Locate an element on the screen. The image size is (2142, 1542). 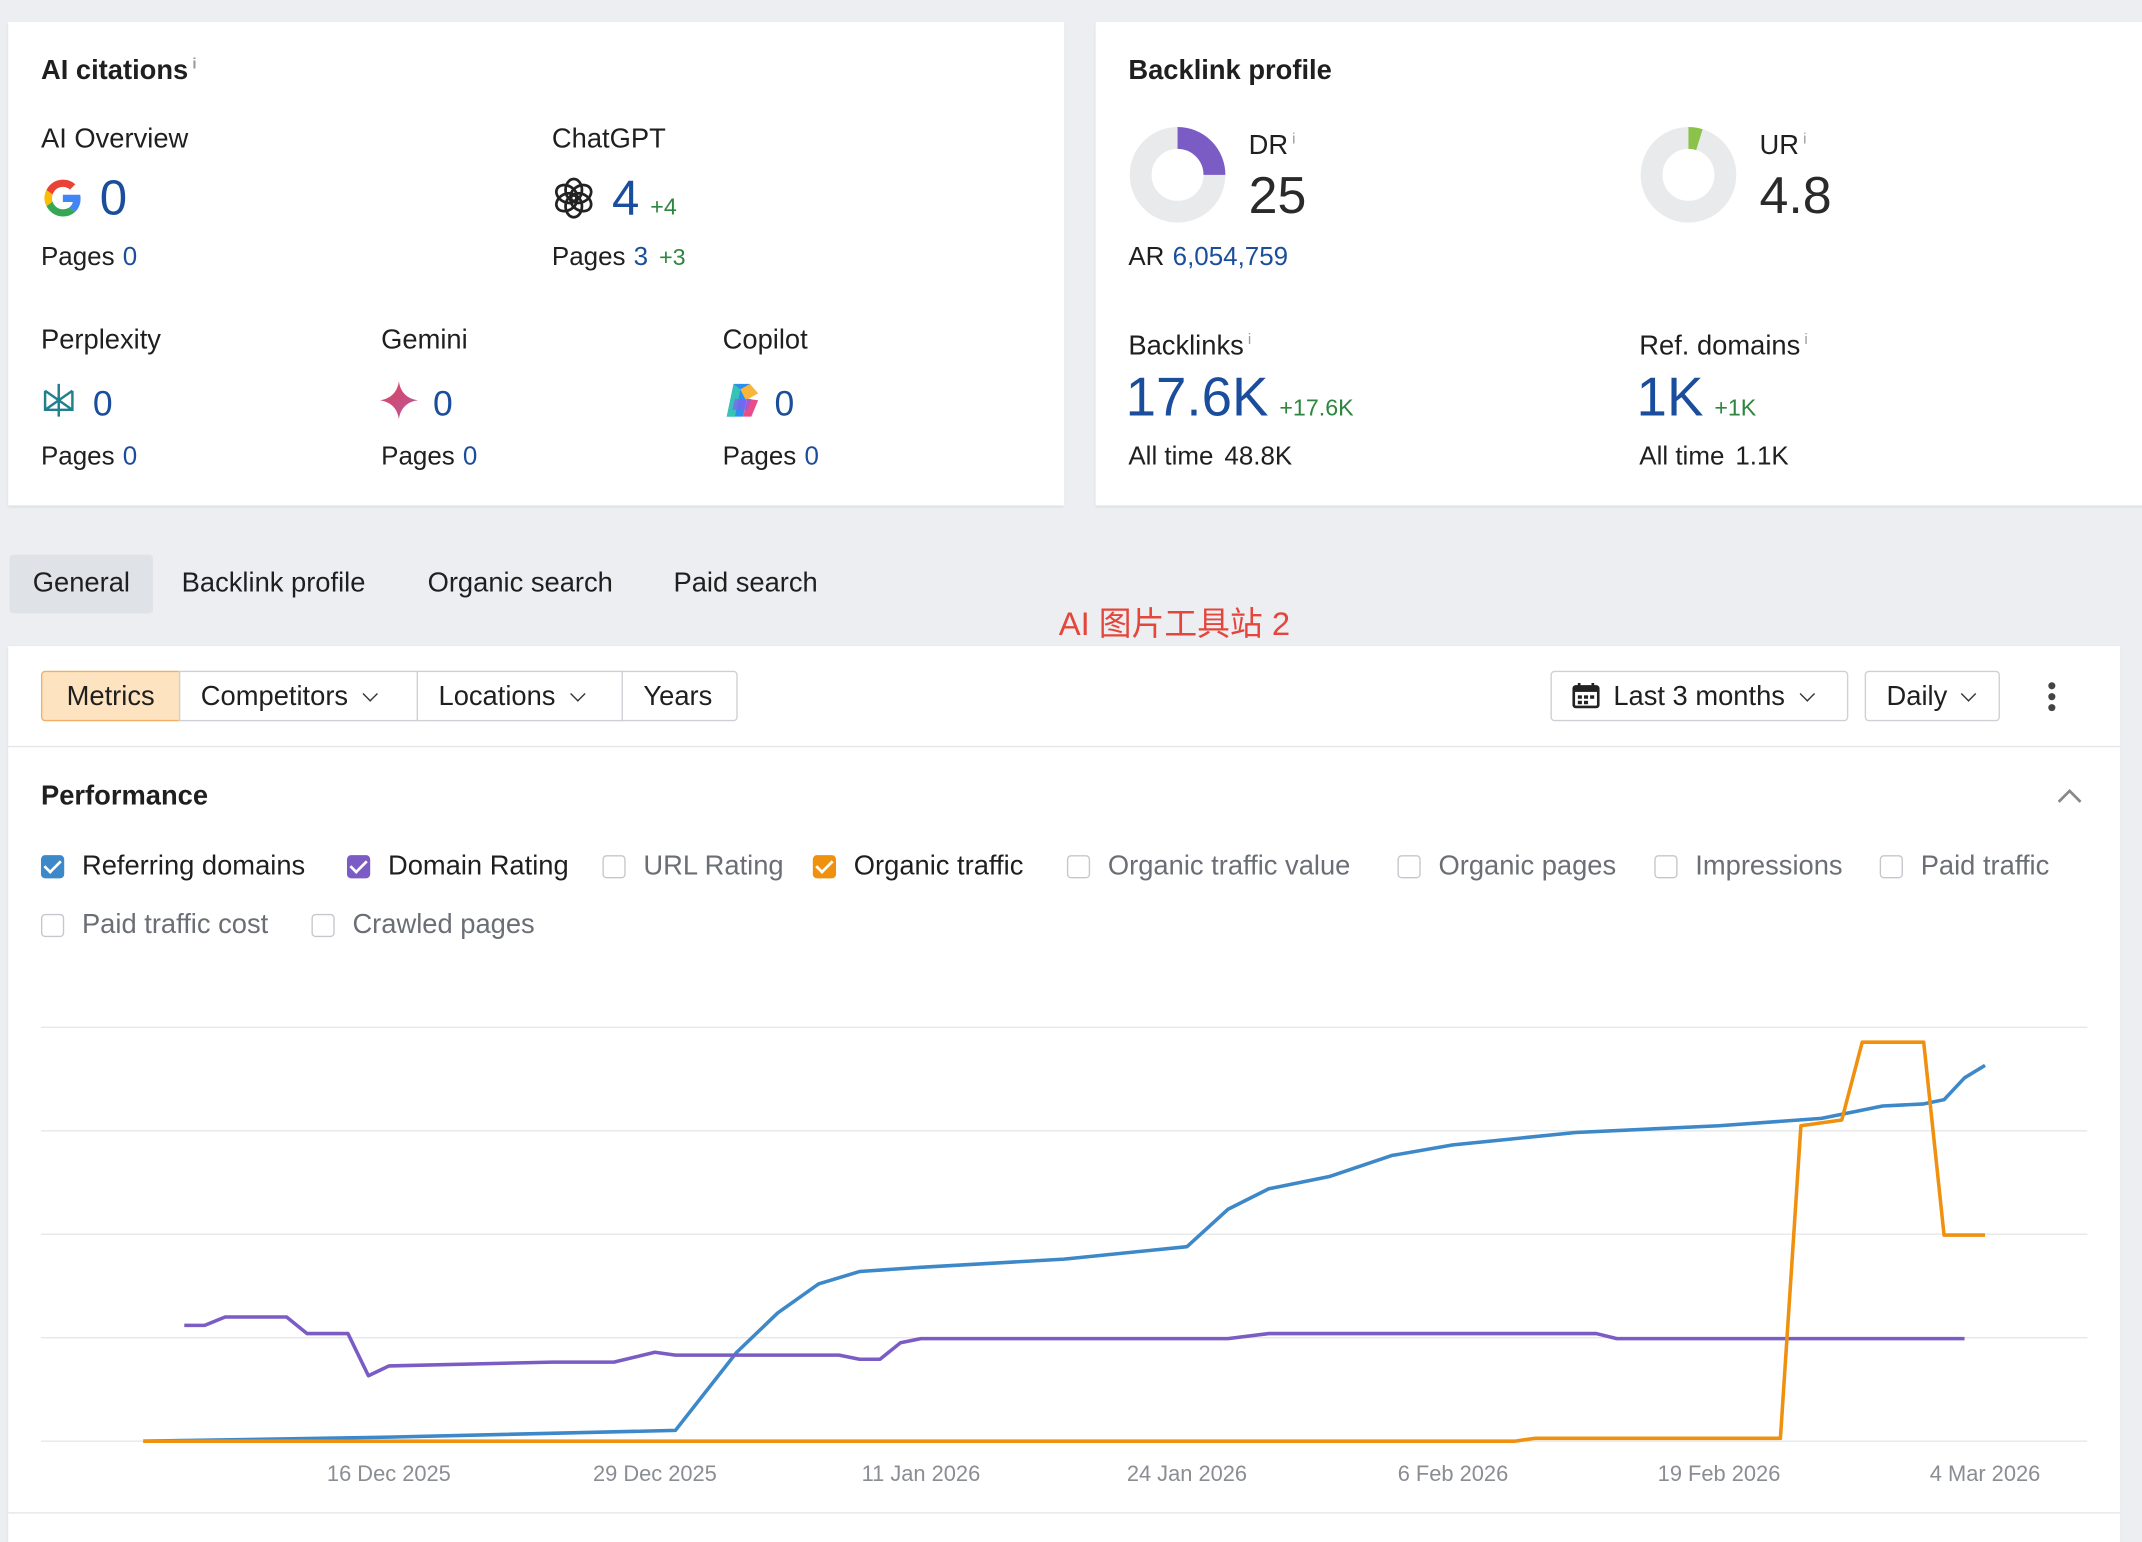
pages-change: +3 is located at coordinates (672, 257).